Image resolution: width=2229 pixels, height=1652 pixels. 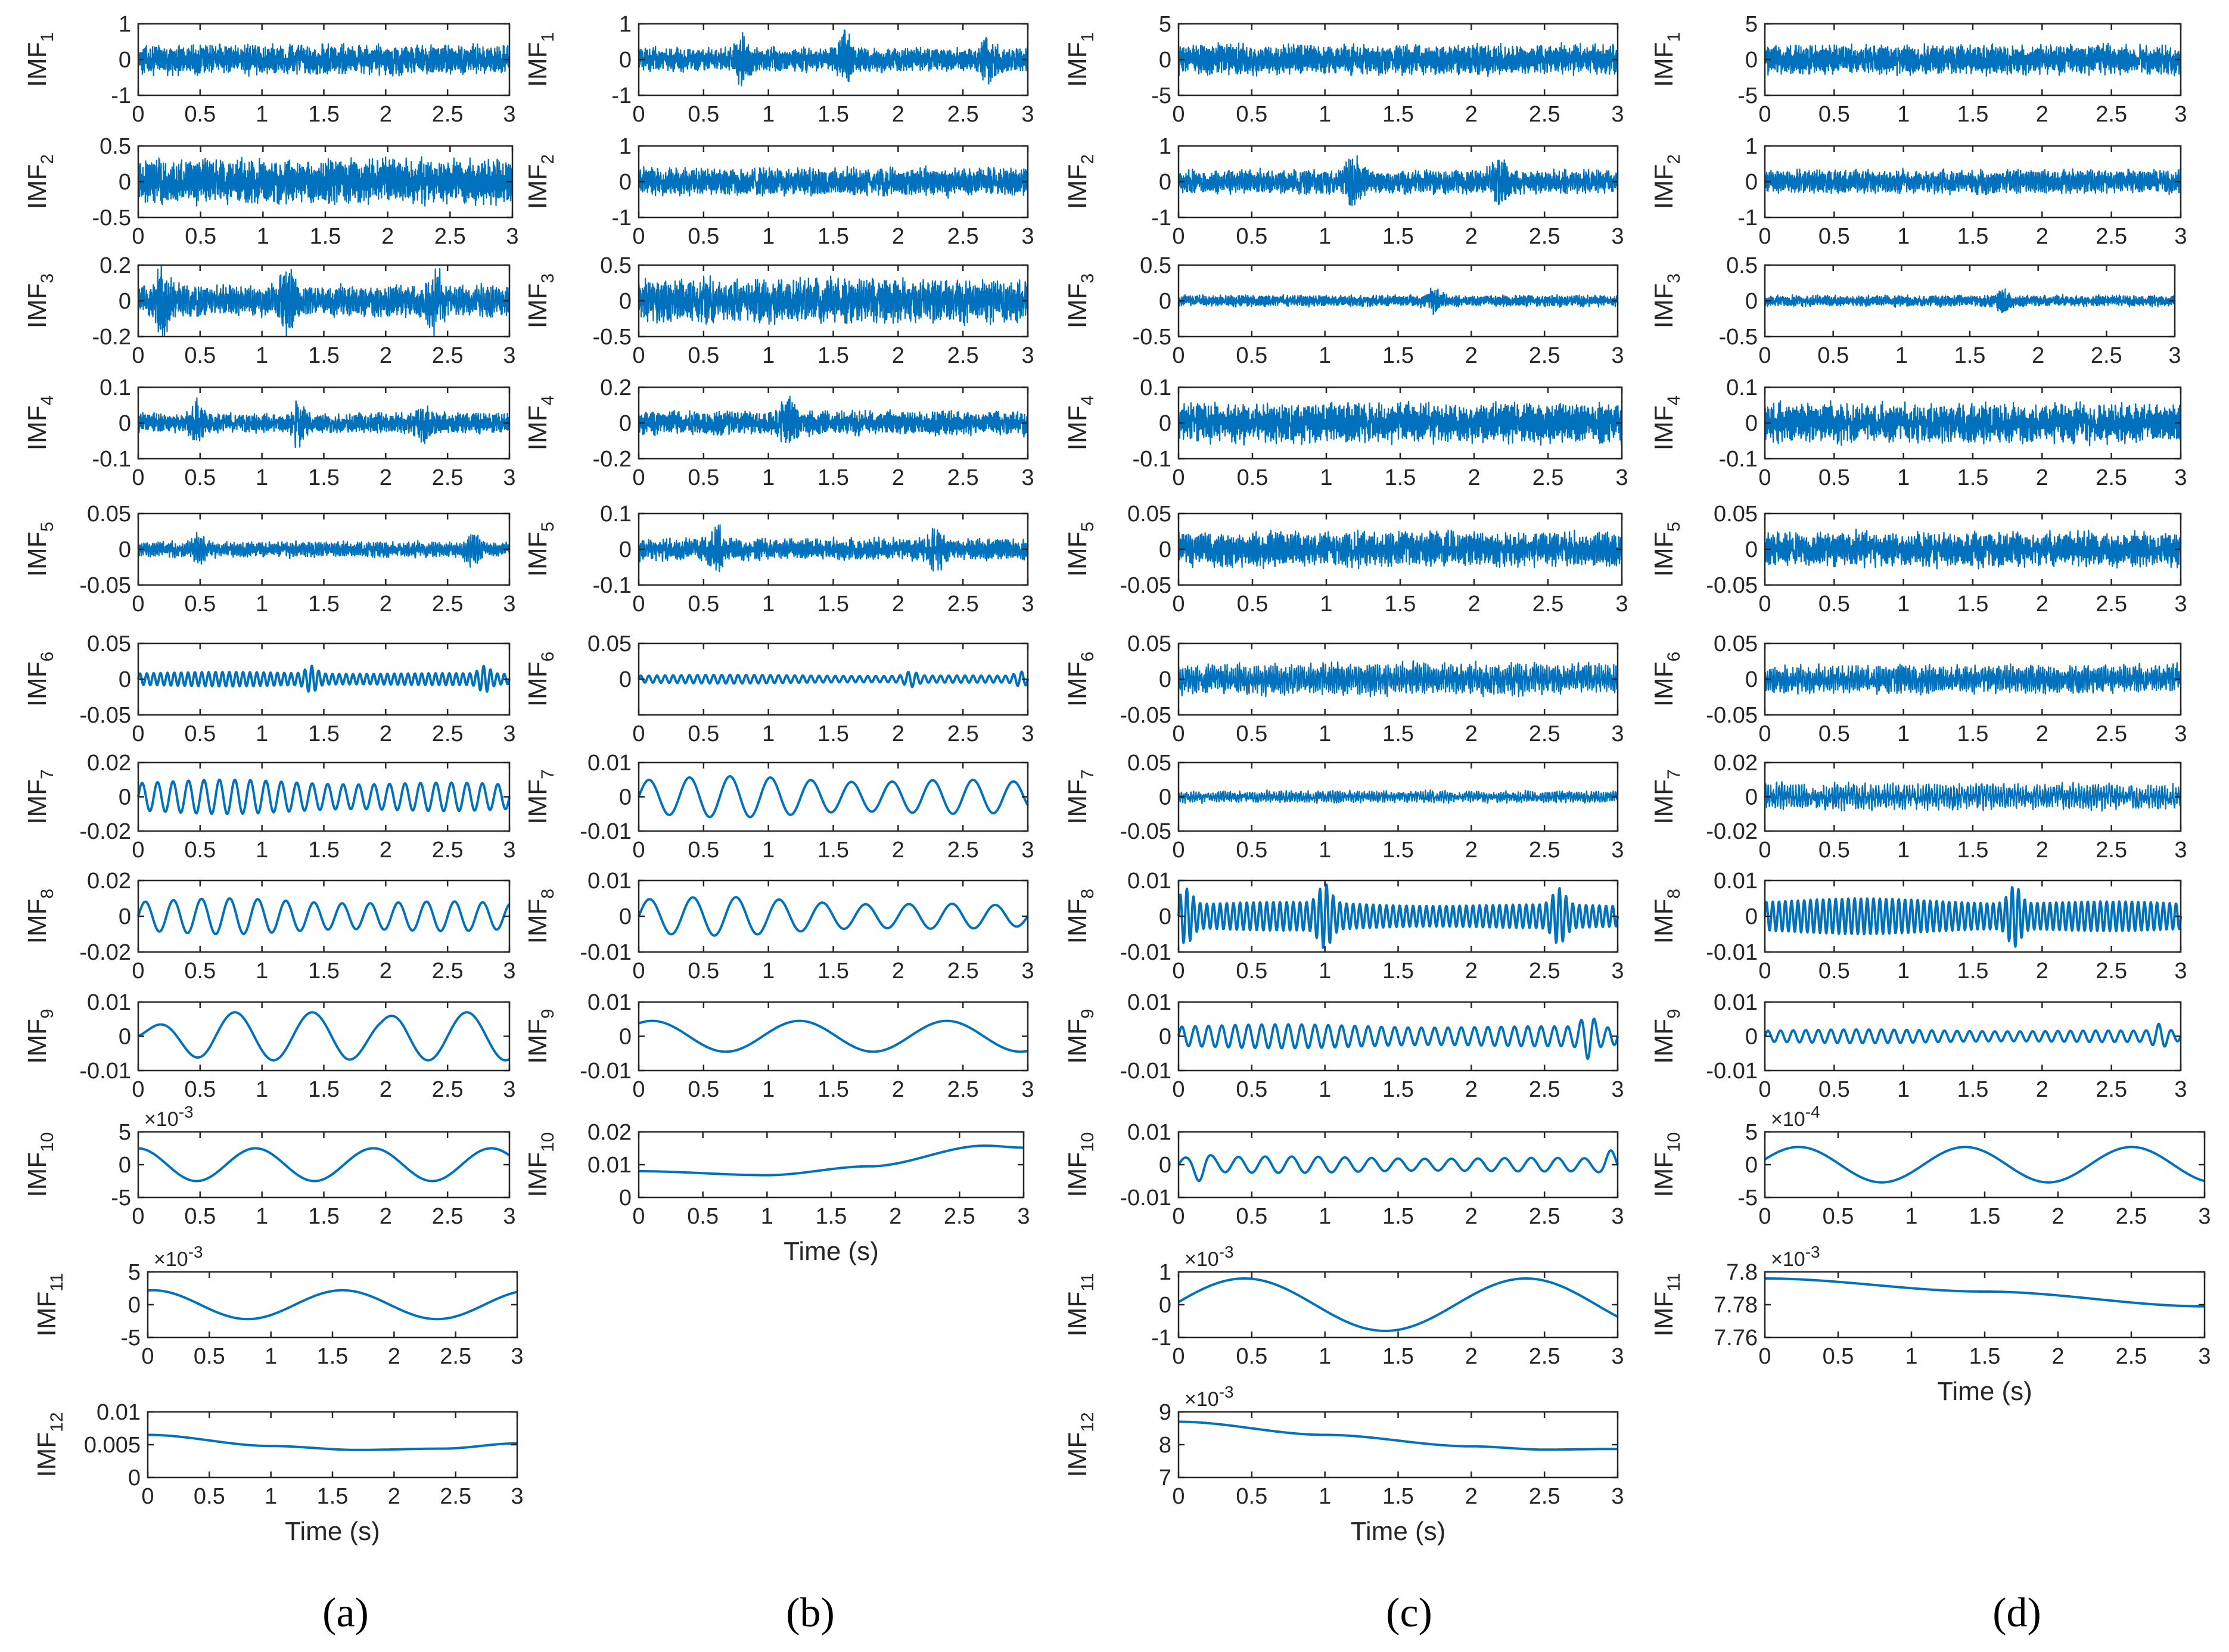 What do you see at coordinates (1732, 715) in the screenshot?
I see `y-tick-label: -0.05` at bounding box center [1732, 715].